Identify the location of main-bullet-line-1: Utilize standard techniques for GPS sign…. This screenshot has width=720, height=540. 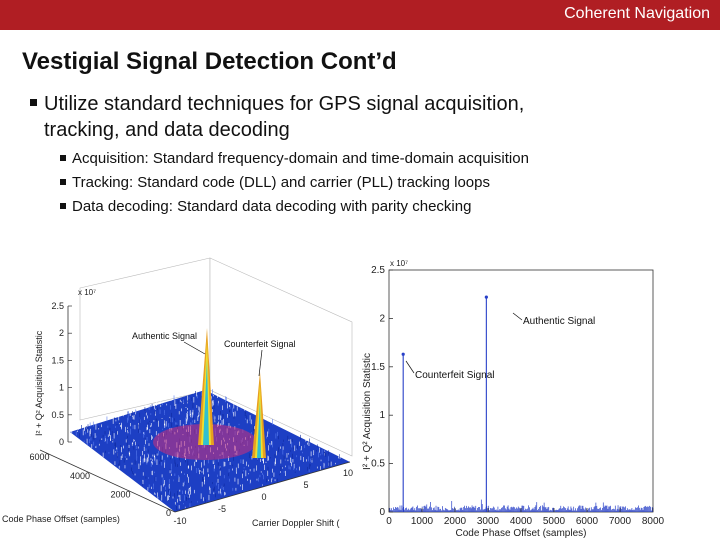
(284, 104).